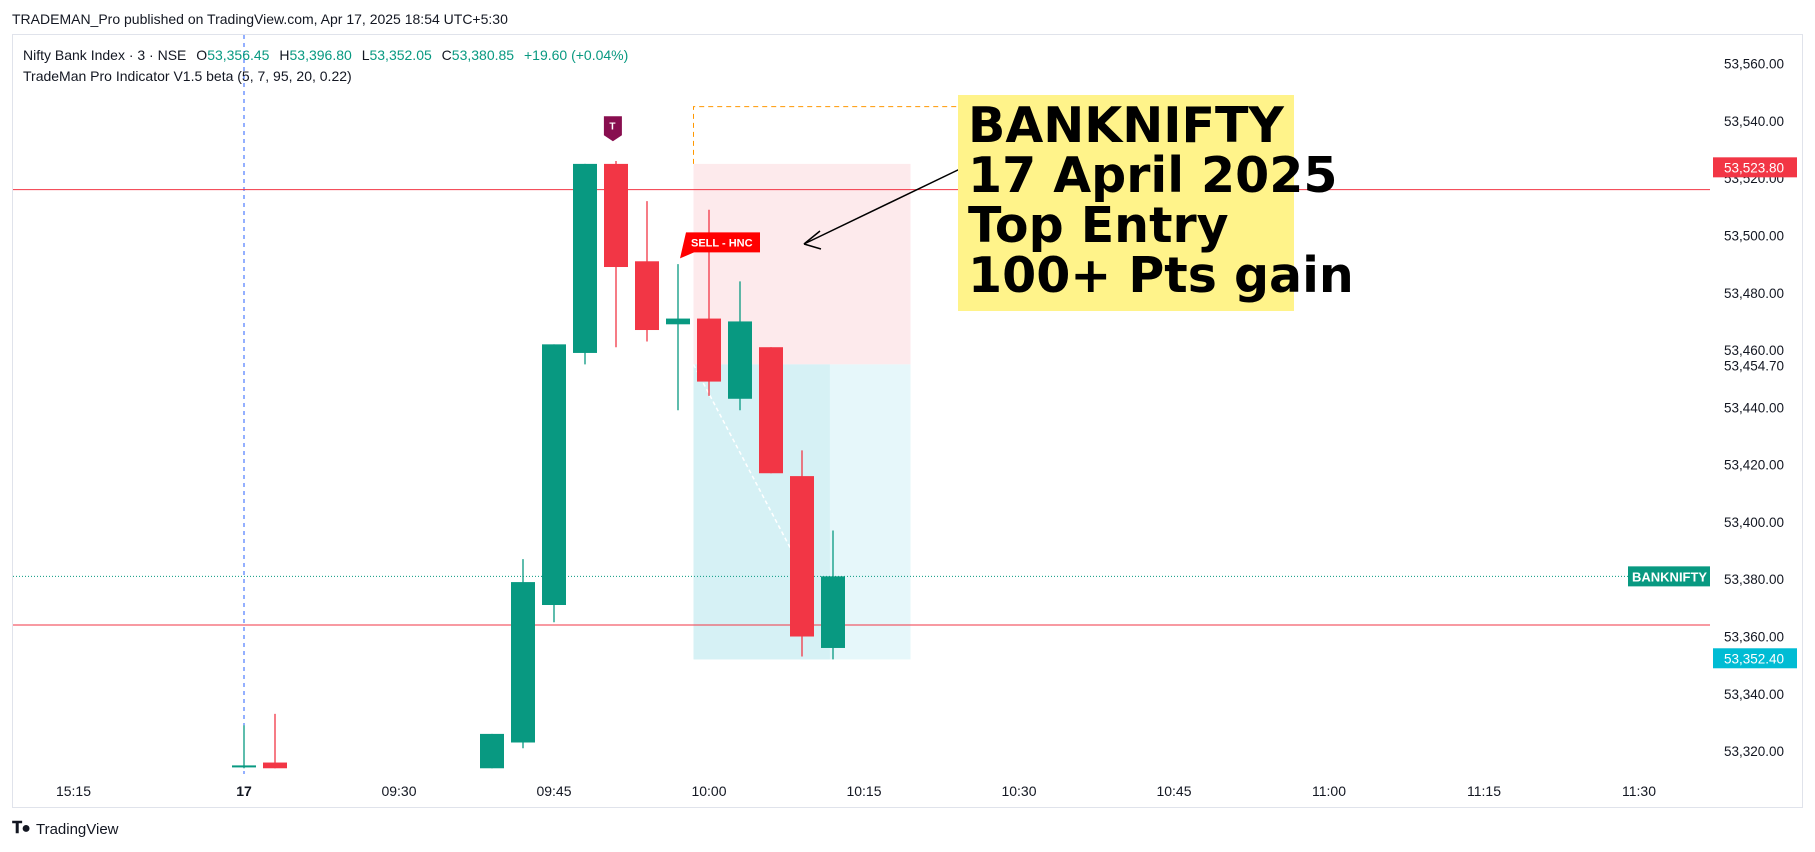 The height and width of the screenshot is (852, 1815). I want to click on y-tick-label: 53,460.00, so click(1754, 350).